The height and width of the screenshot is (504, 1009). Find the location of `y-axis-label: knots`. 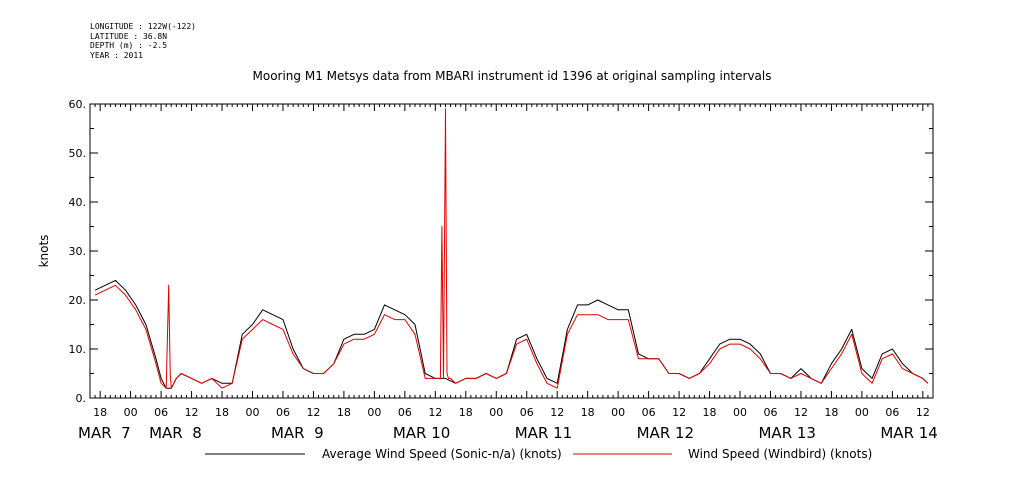

y-axis-label: knots is located at coordinates (44, 251).